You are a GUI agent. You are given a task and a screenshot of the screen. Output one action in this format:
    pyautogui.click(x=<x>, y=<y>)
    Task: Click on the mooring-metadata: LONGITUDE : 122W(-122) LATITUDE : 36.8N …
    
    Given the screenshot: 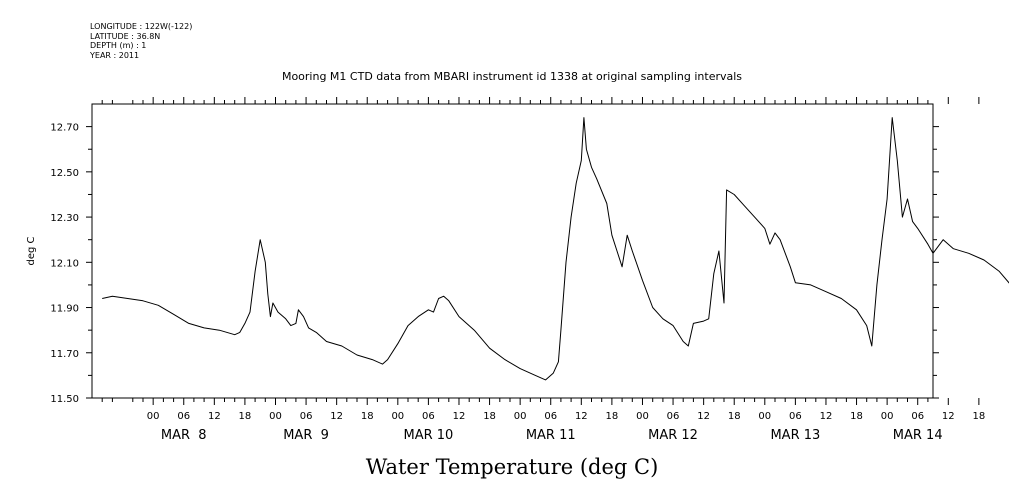 What is the action you would take?
    pyautogui.click(x=141, y=41)
    